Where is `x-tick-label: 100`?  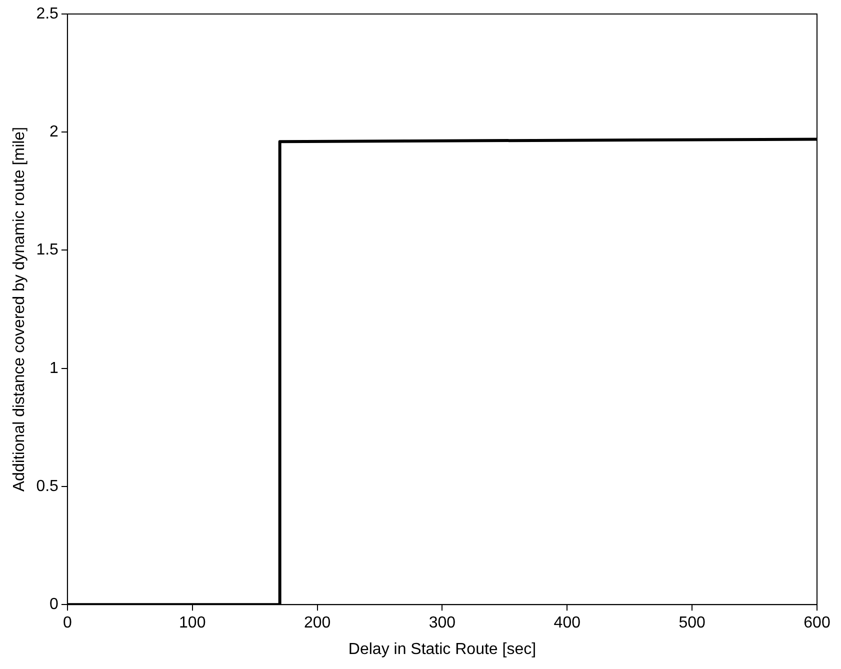
x-tick-label: 100 is located at coordinates (192, 623).